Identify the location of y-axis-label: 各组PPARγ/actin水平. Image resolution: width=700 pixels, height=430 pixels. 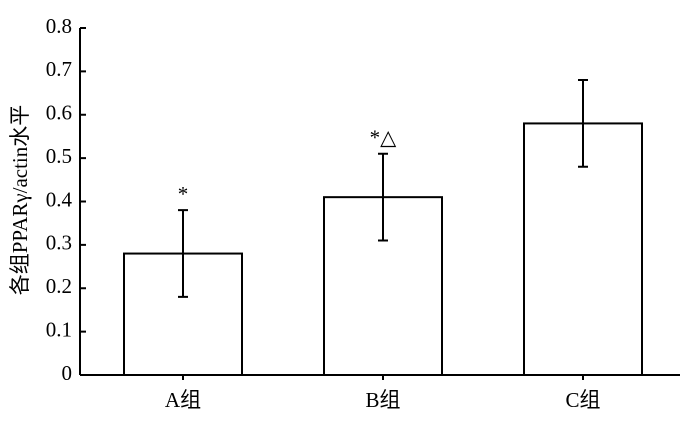
(20, 200).